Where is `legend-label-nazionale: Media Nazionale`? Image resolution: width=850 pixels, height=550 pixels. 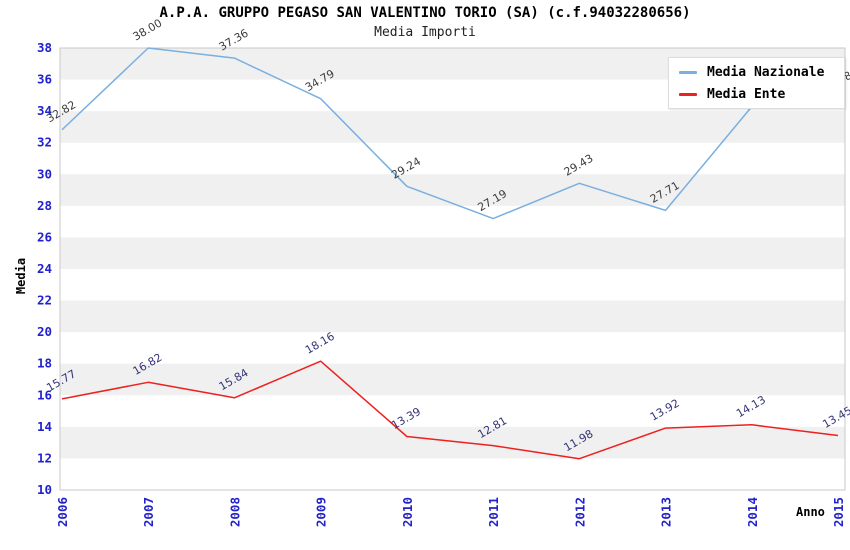
legend-label-nazionale: Media Nazionale is located at coordinates (766, 72).